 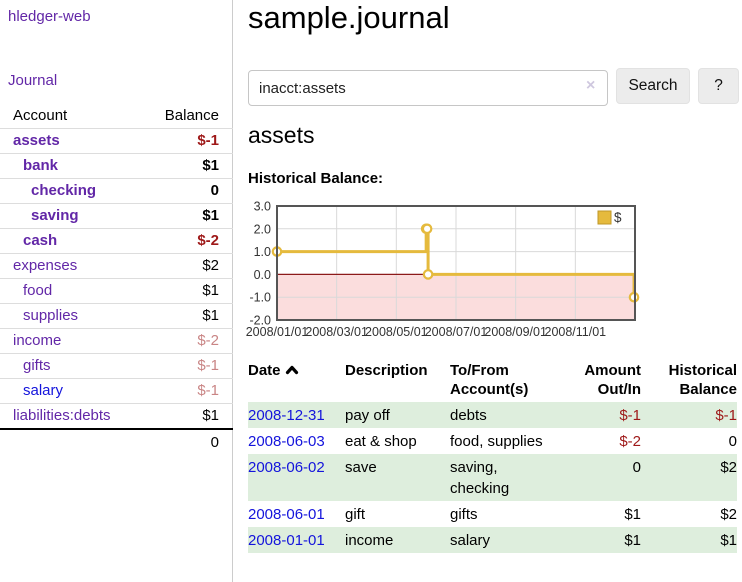 I want to click on transaction-date-link-cell: 2008-06-02, so click(x=296, y=477).